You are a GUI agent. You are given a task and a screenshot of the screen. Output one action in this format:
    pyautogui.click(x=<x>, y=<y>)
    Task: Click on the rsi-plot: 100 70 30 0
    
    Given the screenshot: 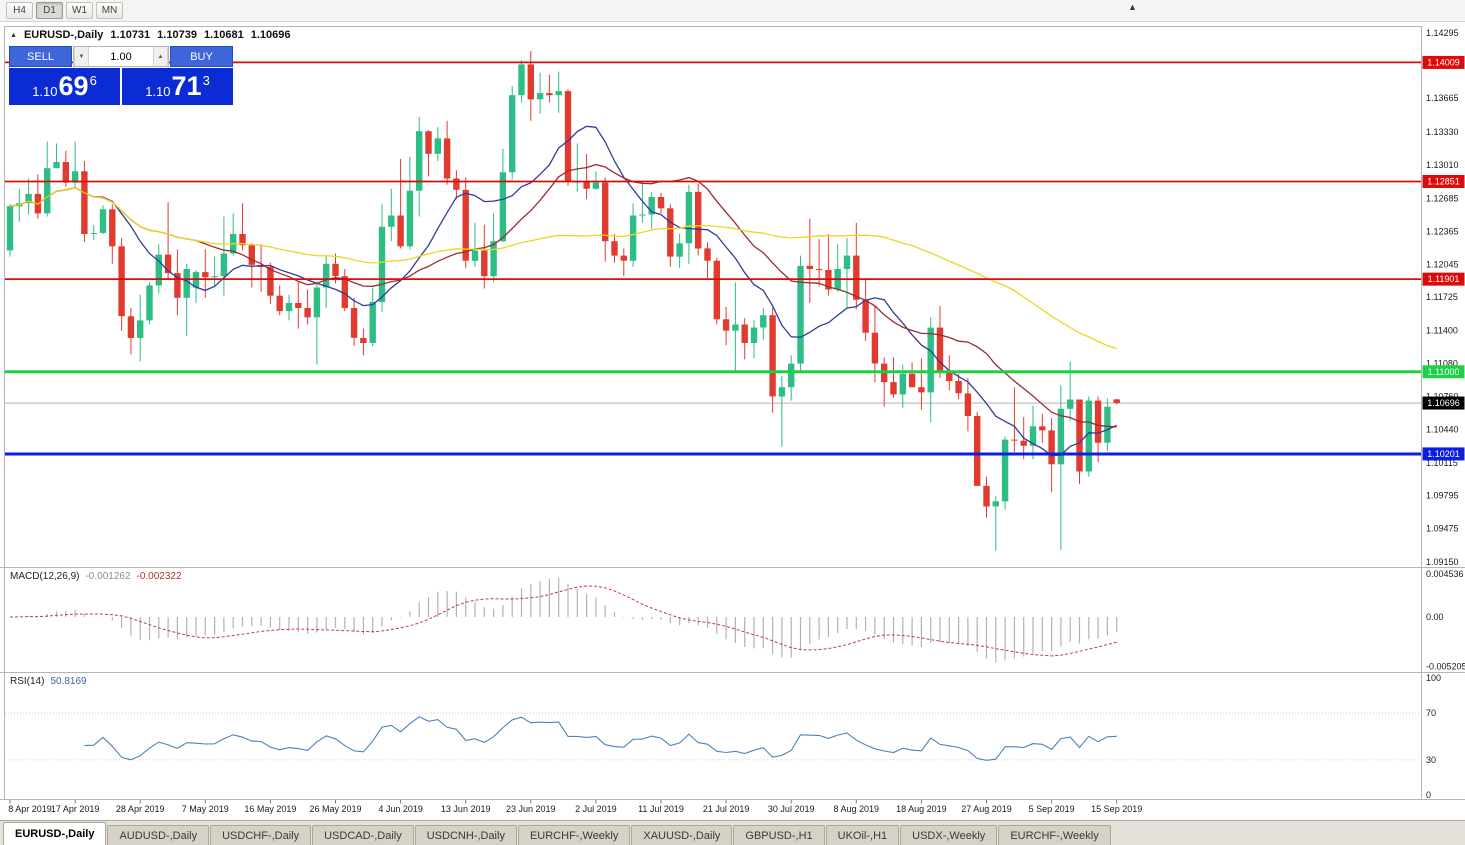 What is the action you would take?
    pyautogui.click(x=723, y=736)
    